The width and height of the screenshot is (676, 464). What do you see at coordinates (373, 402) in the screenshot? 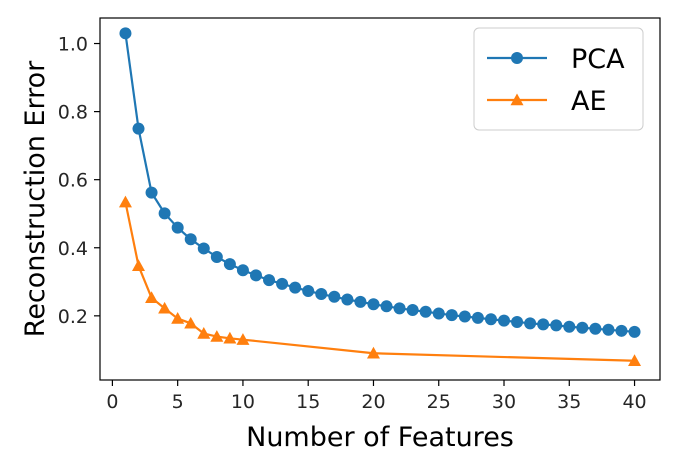
I see `x-tick-label: 20` at bounding box center [373, 402].